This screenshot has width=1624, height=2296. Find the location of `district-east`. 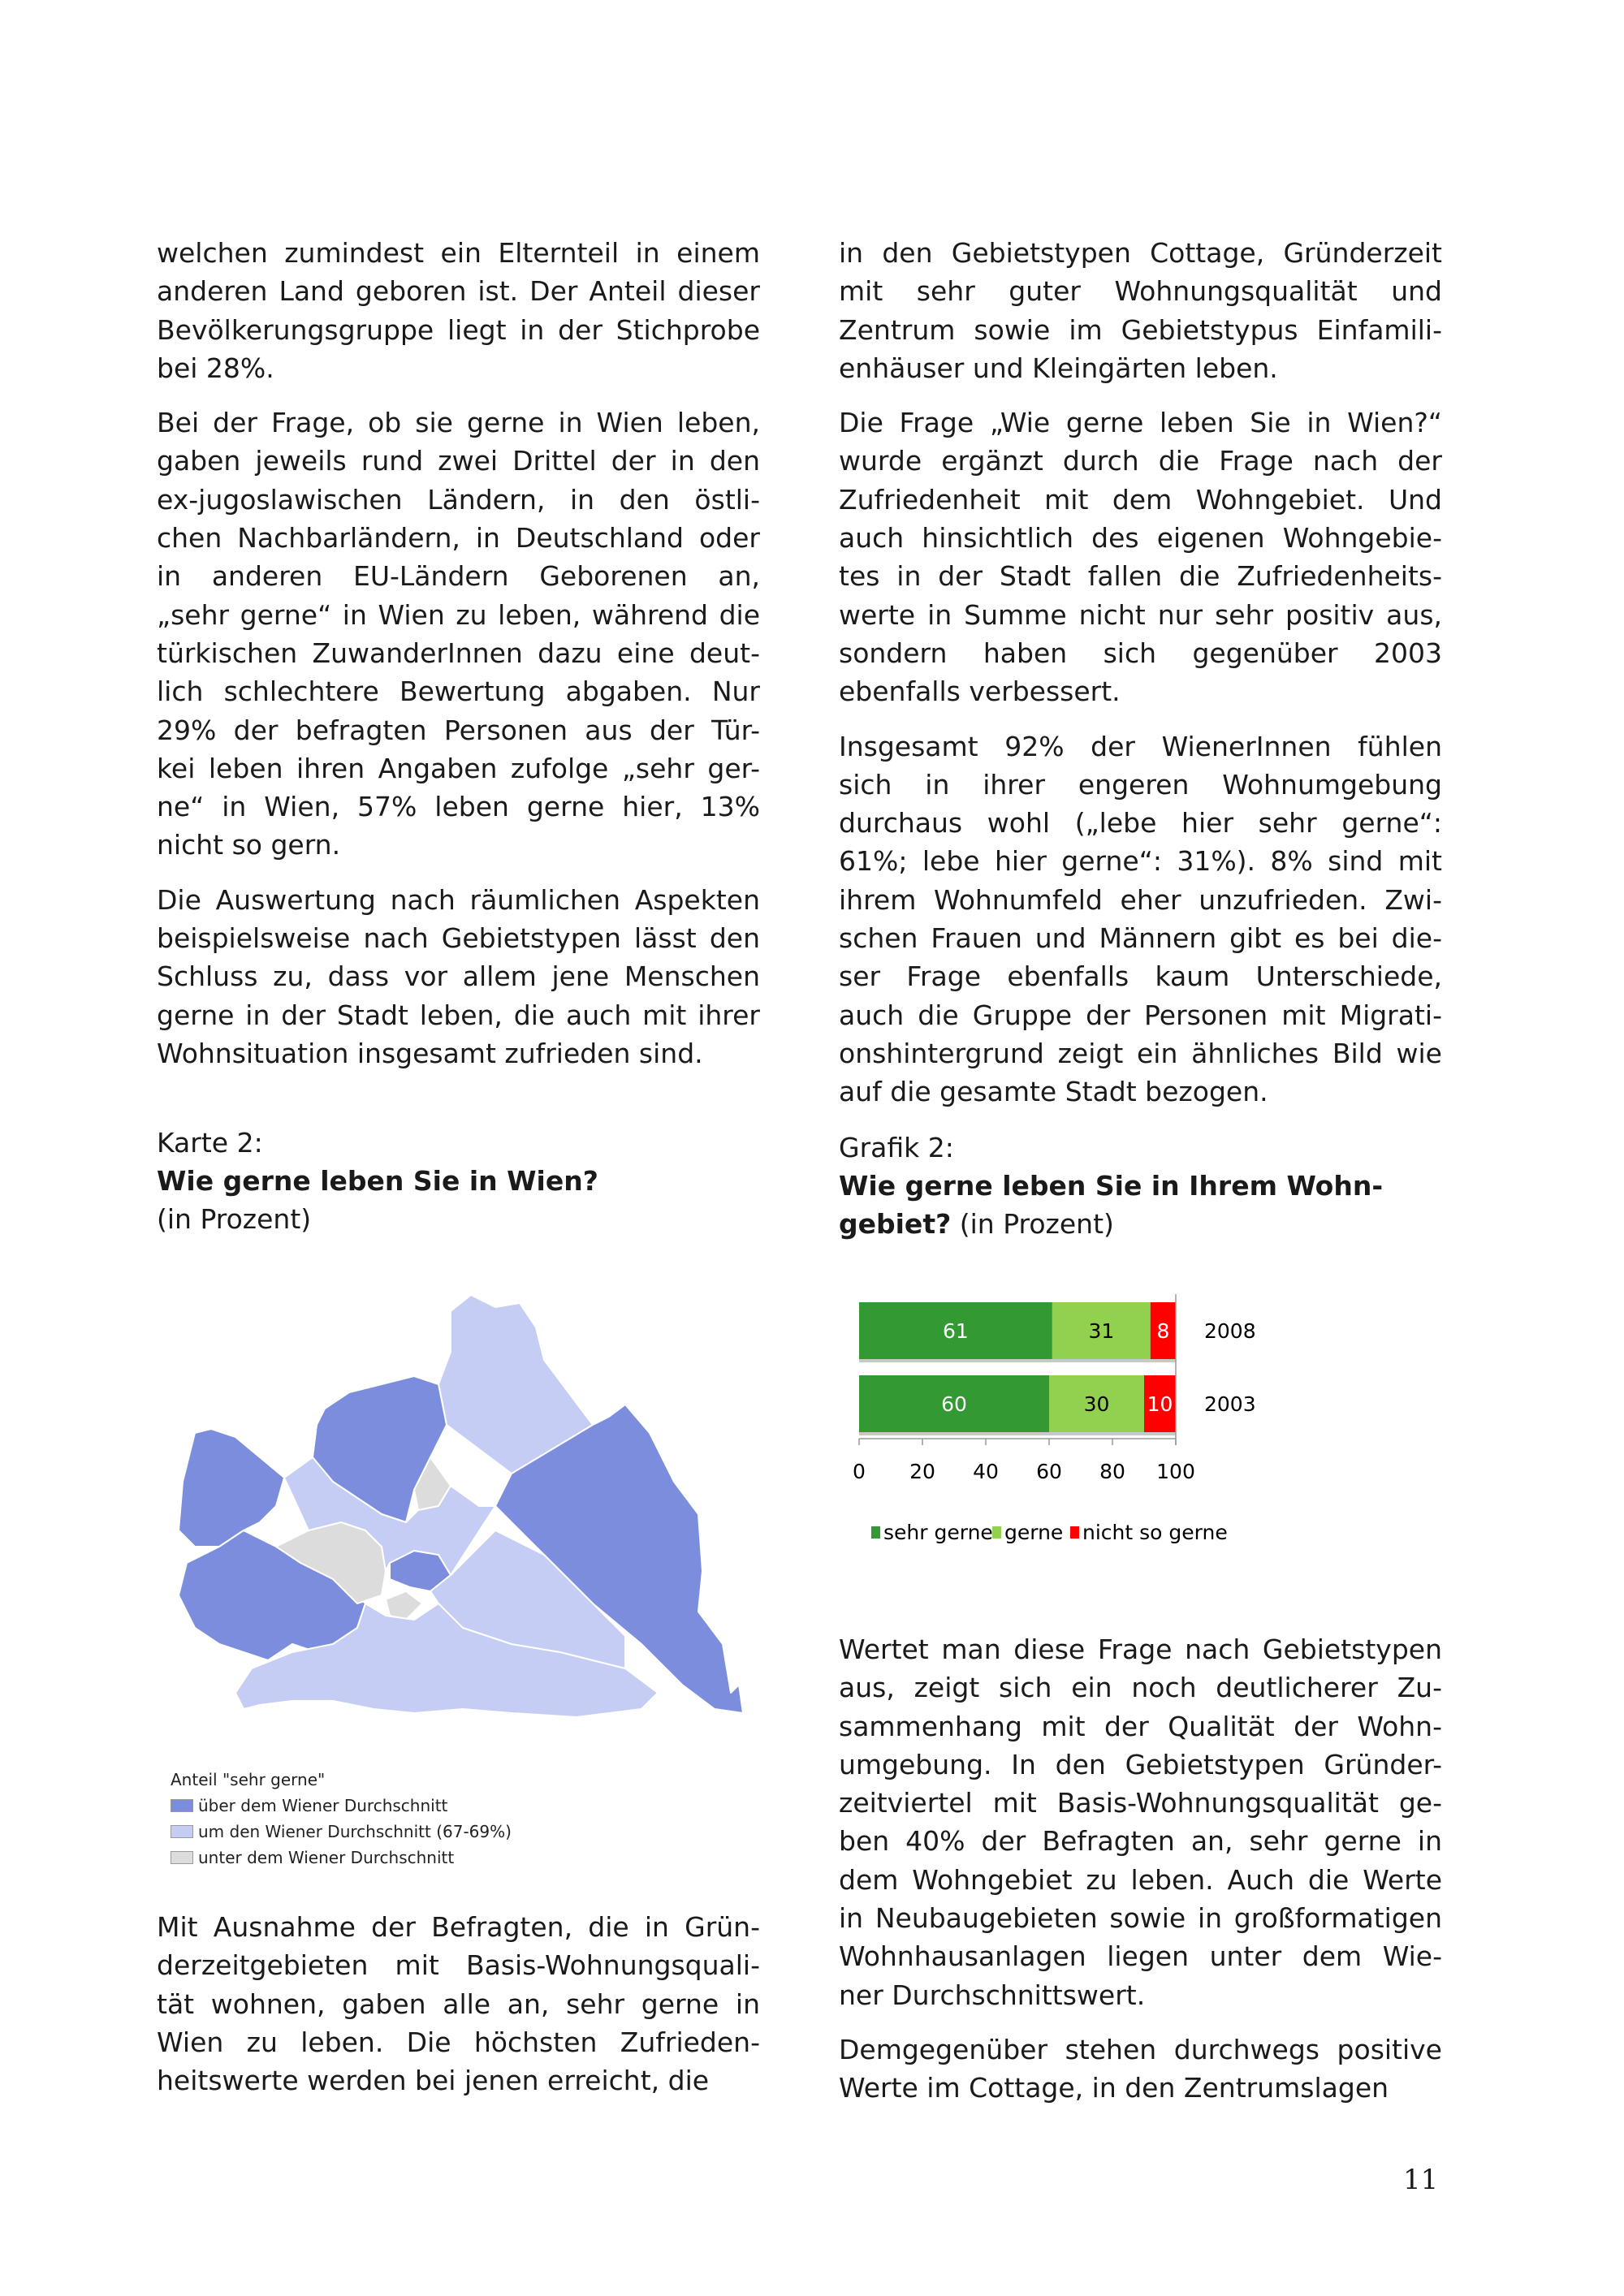

district-east is located at coordinates (619, 1559).